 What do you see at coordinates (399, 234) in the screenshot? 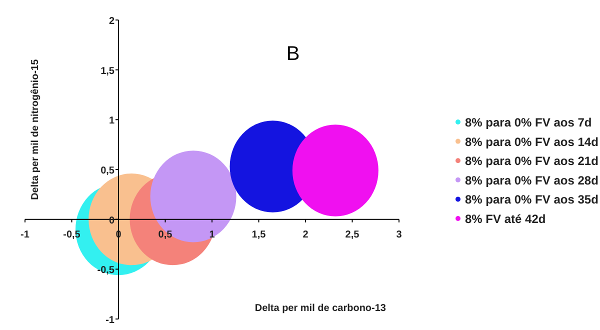
I see `x-tick-label: 3` at bounding box center [399, 234].